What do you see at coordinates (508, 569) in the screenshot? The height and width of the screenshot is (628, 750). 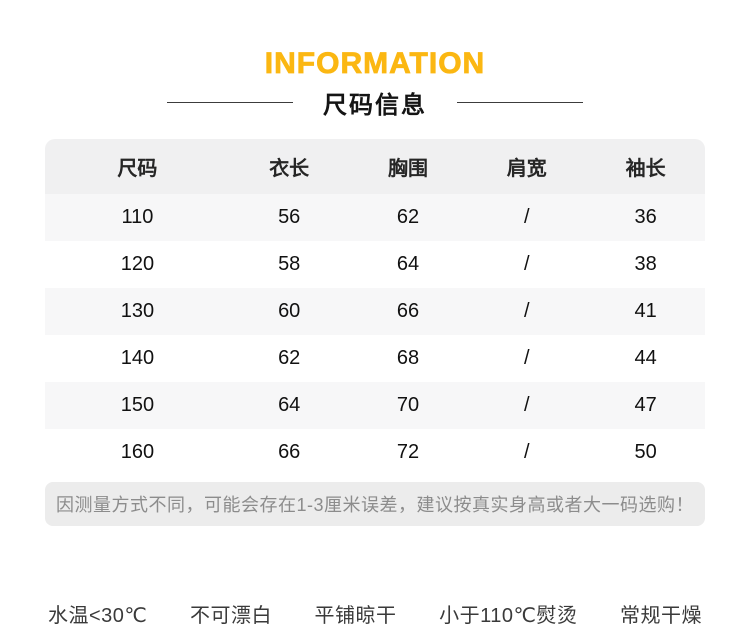 I see `iron-110-icon` at bounding box center [508, 569].